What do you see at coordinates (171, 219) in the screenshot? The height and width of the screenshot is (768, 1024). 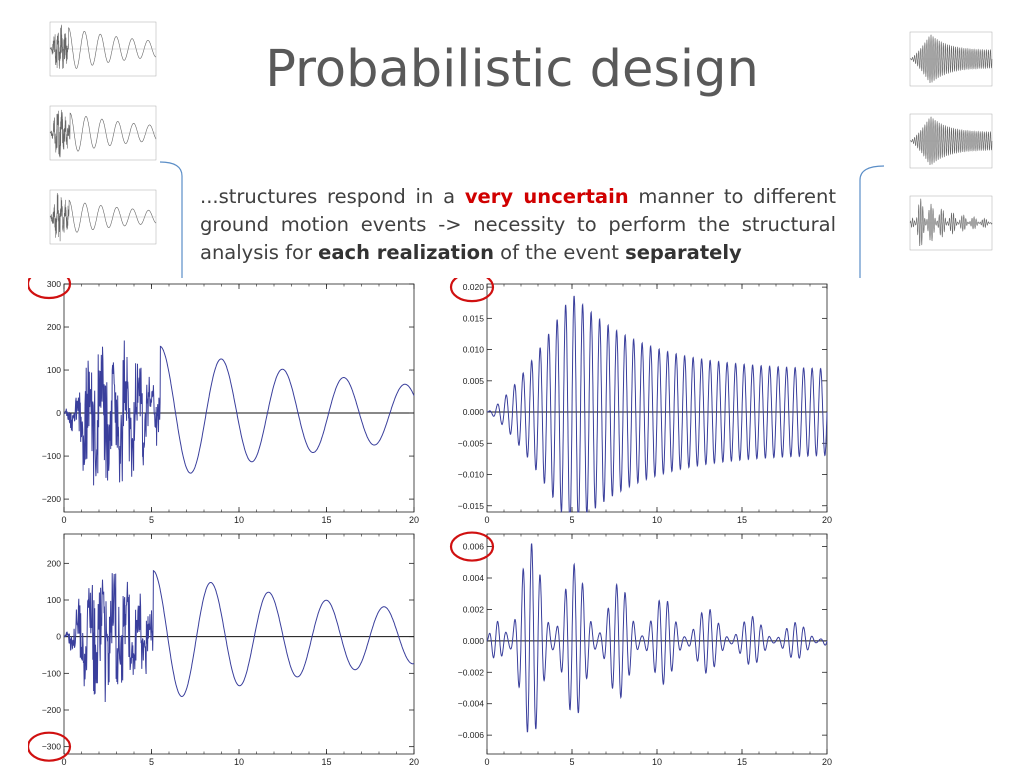 I see `left-bracket` at bounding box center [171, 219].